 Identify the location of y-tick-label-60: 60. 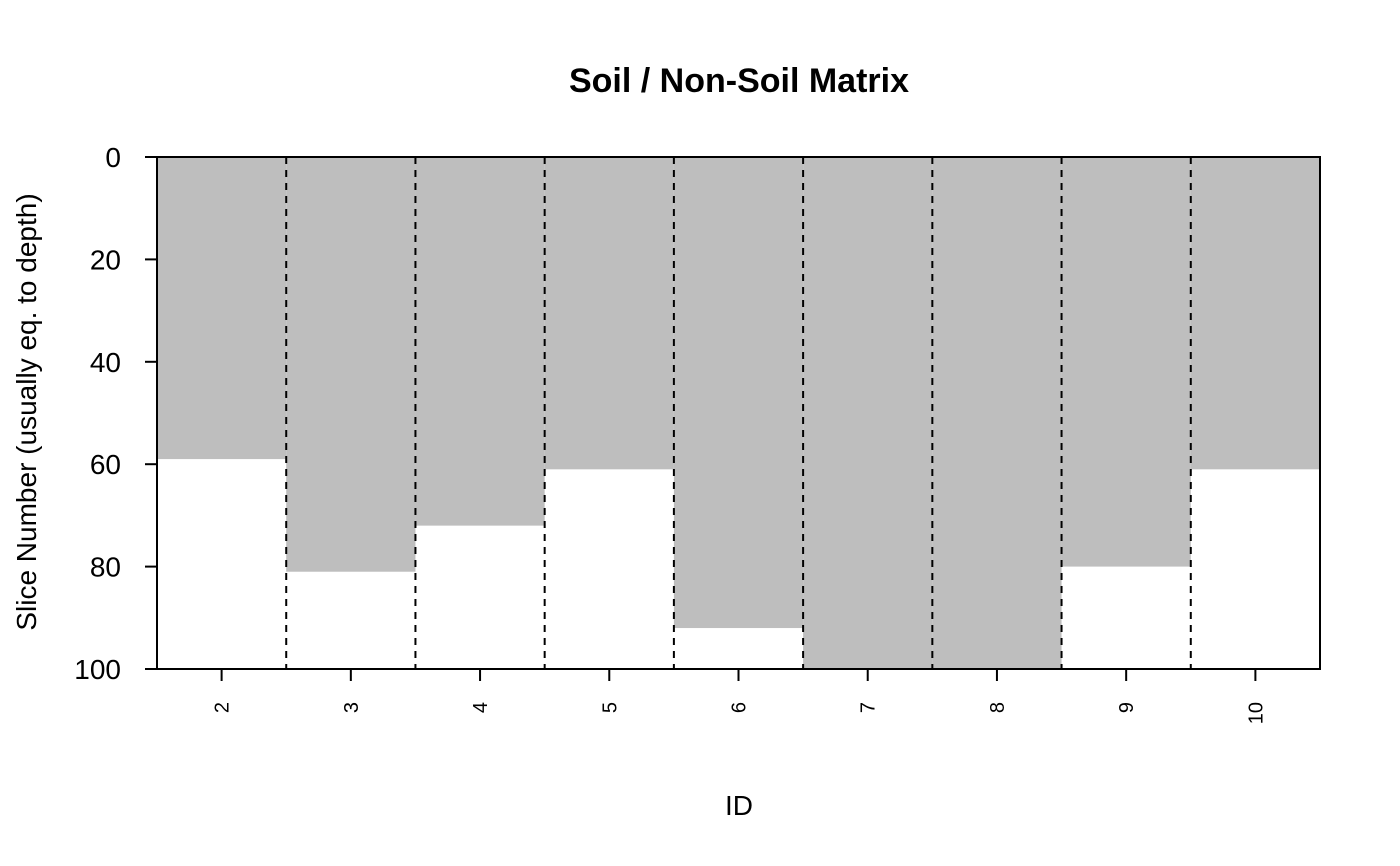
(105, 464).